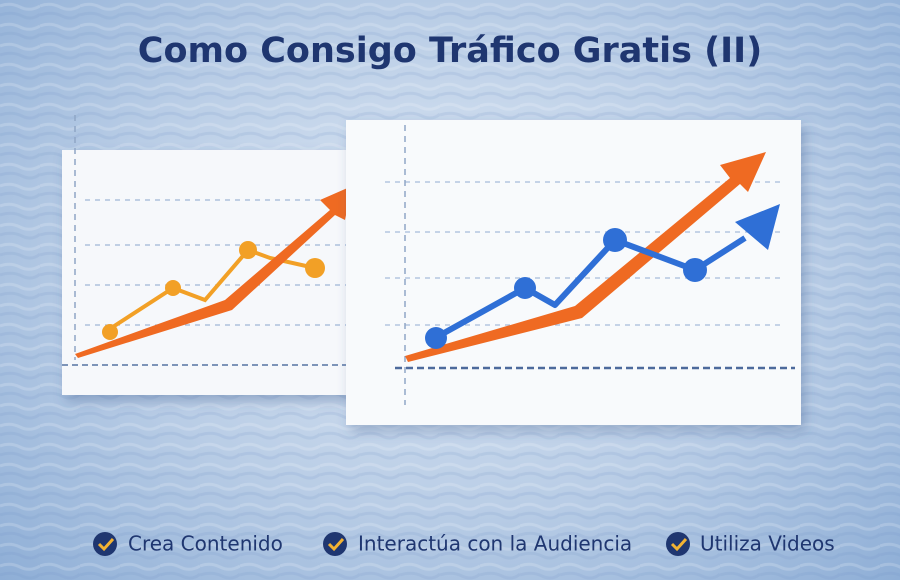 The width and height of the screenshot is (900, 580). I want to click on arrow-head, so click(757, 227).